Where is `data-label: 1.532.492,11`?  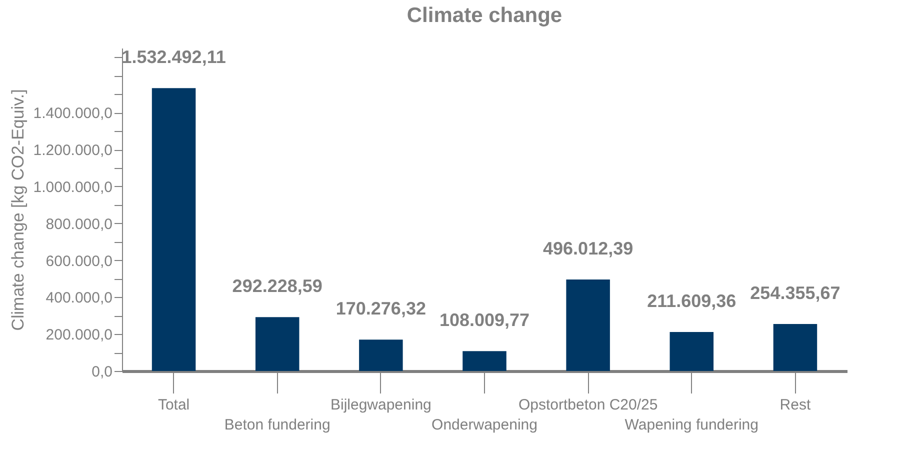 data-label: 1.532.492,11 is located at coordinates (174, 57).